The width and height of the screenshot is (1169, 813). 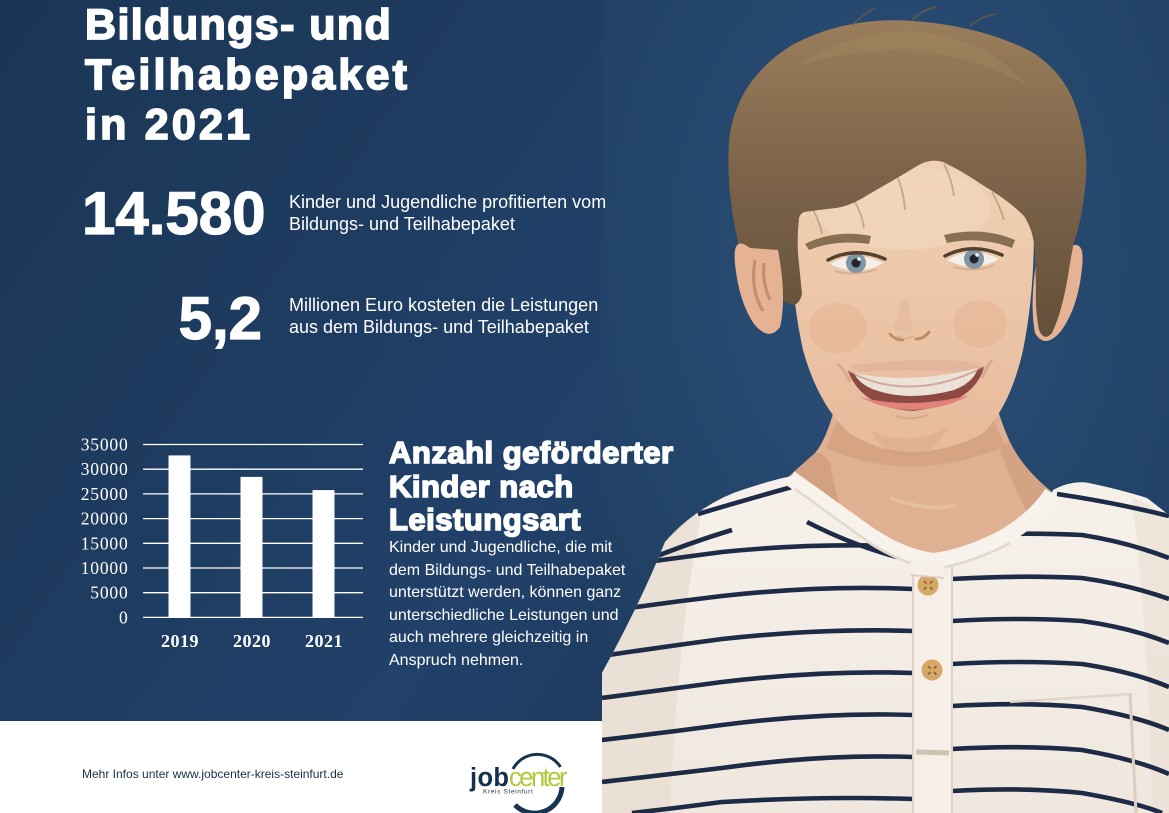 I want to click on svg-text: job, so click(x=489, y=778).